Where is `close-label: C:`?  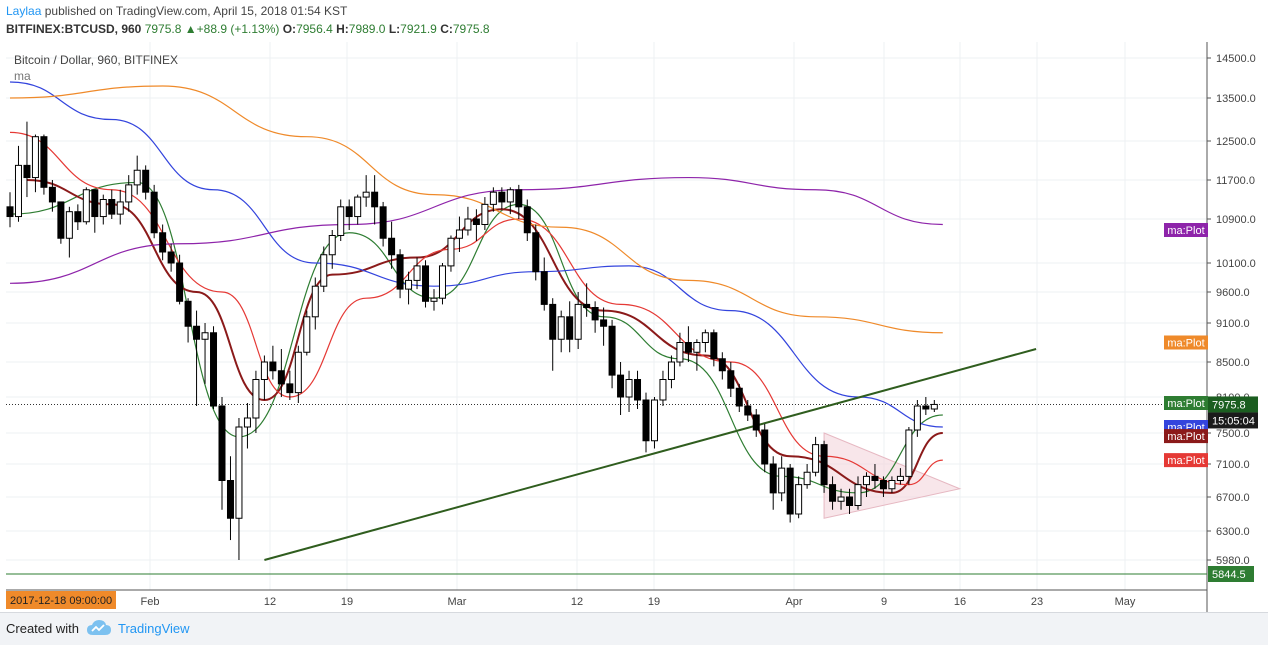 close-label: C: is located at coordinates (446, 29).